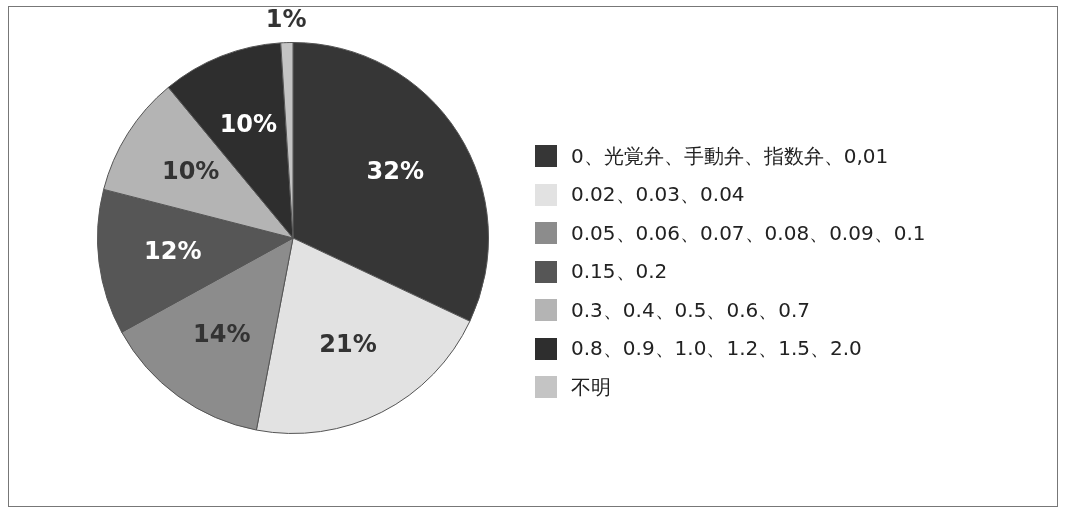 This screenshot has height=507, width=1068. Describe the element at coordinates (222, 334) in the screenshot. I see `data-label: 14%` at that location.